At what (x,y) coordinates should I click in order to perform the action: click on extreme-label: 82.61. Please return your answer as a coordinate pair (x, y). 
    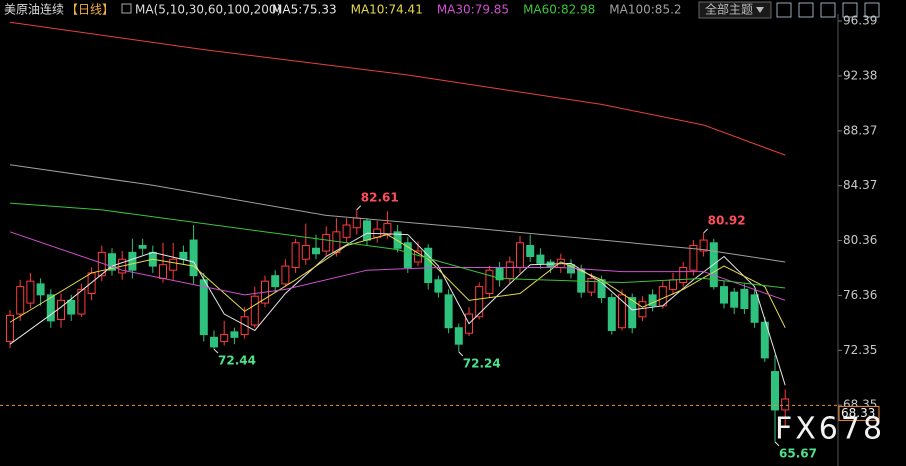
    Looking at the image, I should click on (380, 197).